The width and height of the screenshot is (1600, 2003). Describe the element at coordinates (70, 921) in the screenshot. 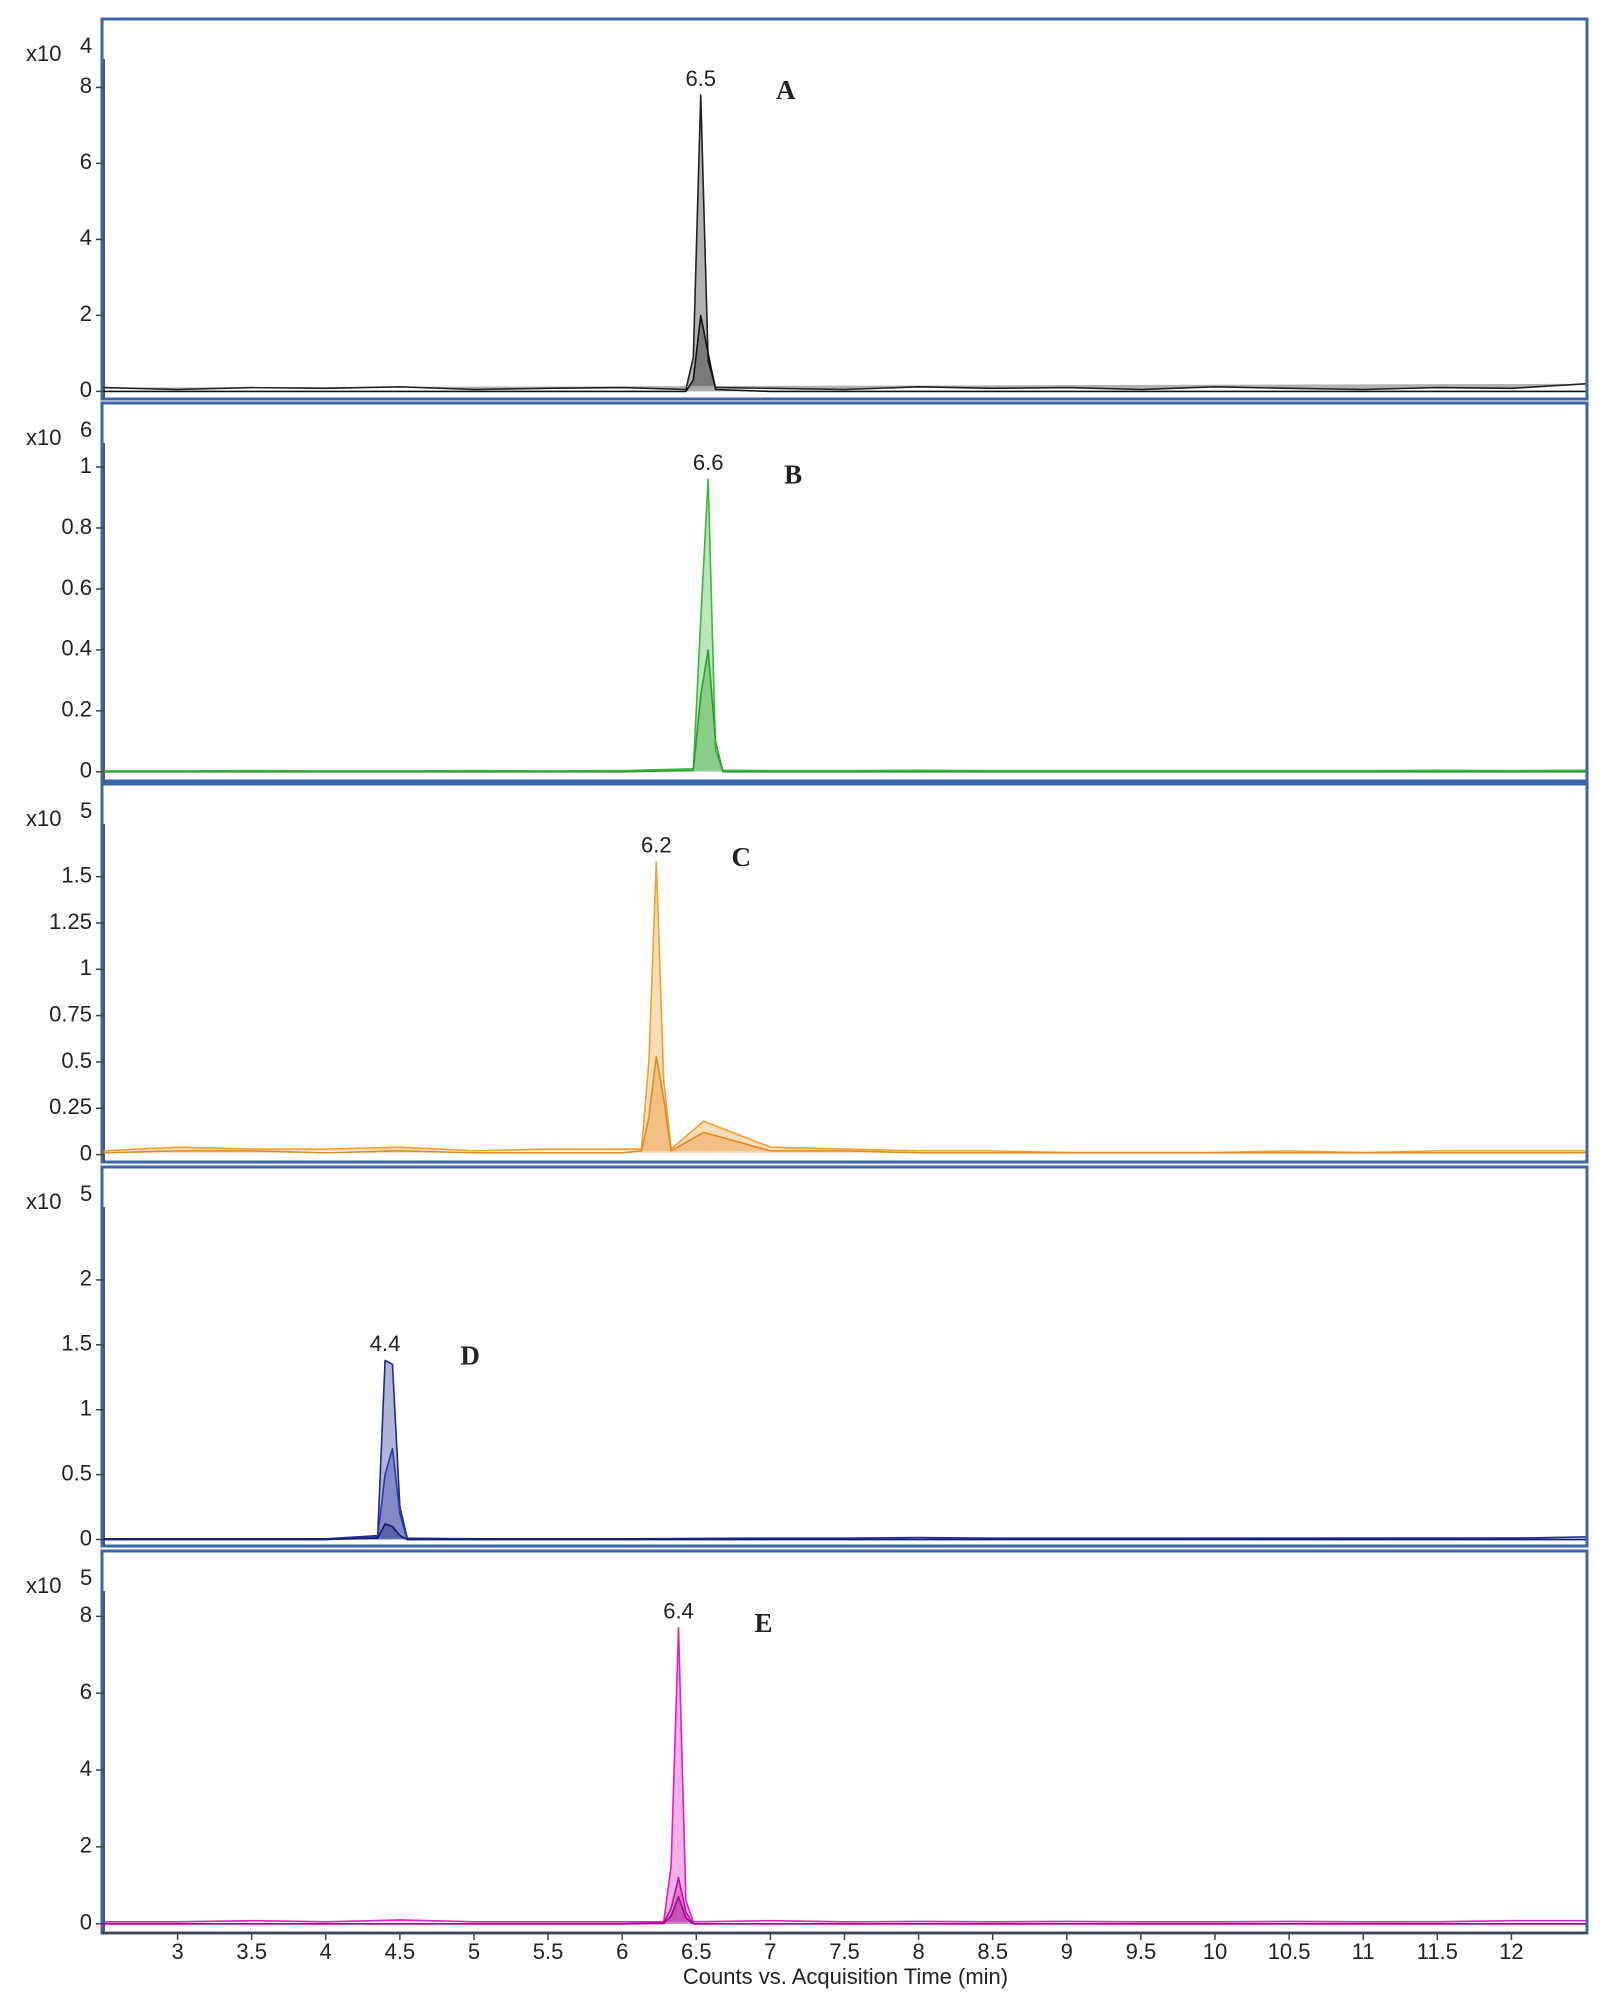

I see `y-tick-label: 1.25` at that location.